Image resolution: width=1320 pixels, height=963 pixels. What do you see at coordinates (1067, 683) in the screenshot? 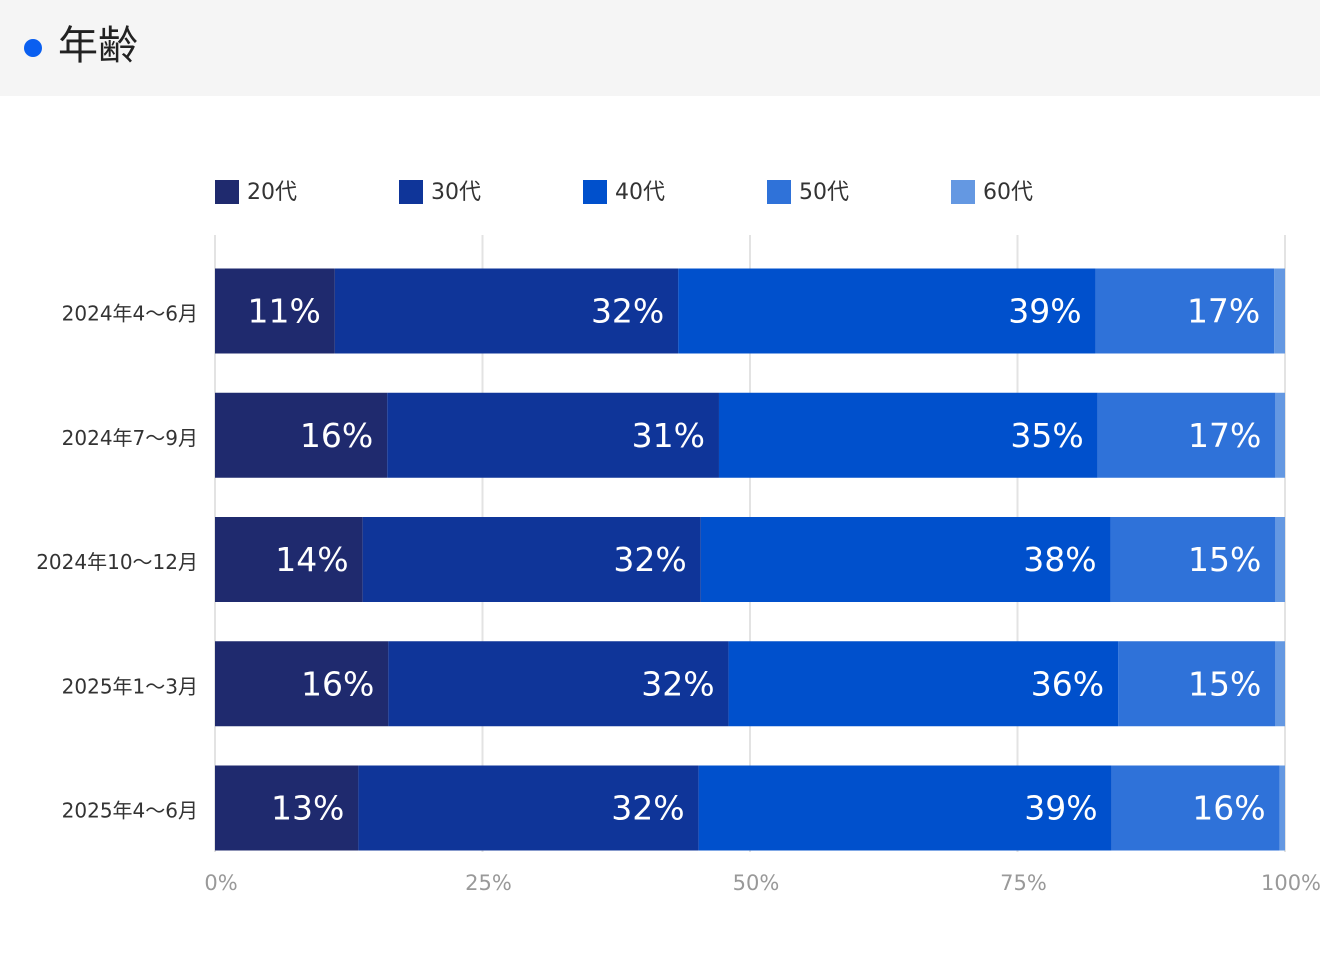
I see `value-label: 36%` at bounding box center [1067, 683].